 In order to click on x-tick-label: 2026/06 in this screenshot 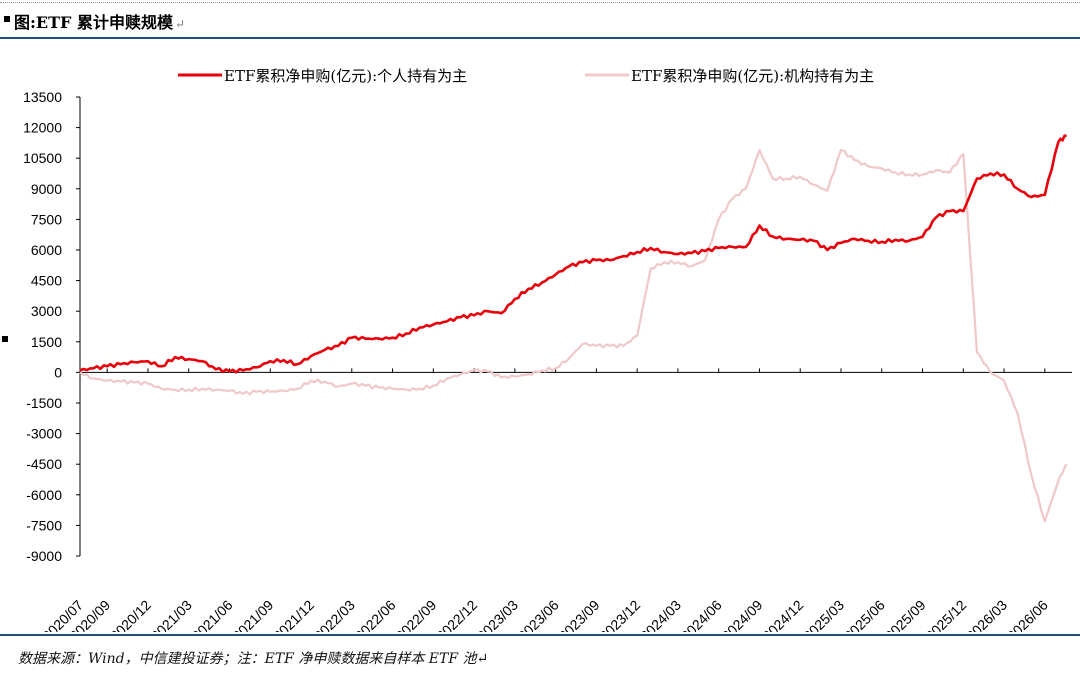, I will do `click(1027, 614)`.